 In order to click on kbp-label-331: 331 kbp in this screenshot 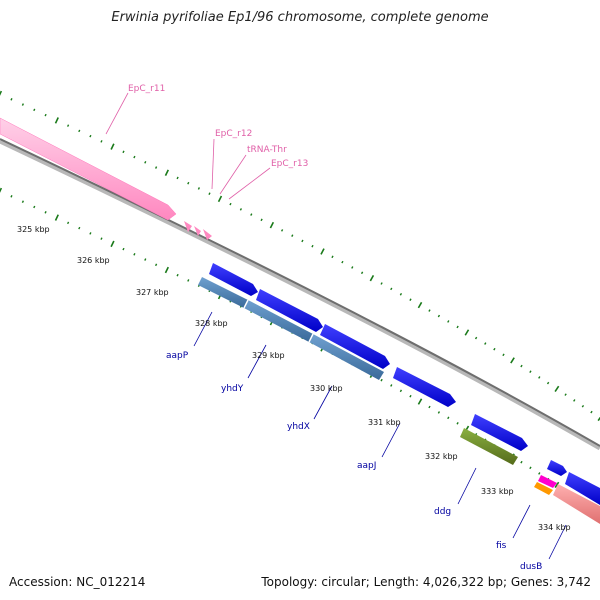, I will do `click(384, 422)`.